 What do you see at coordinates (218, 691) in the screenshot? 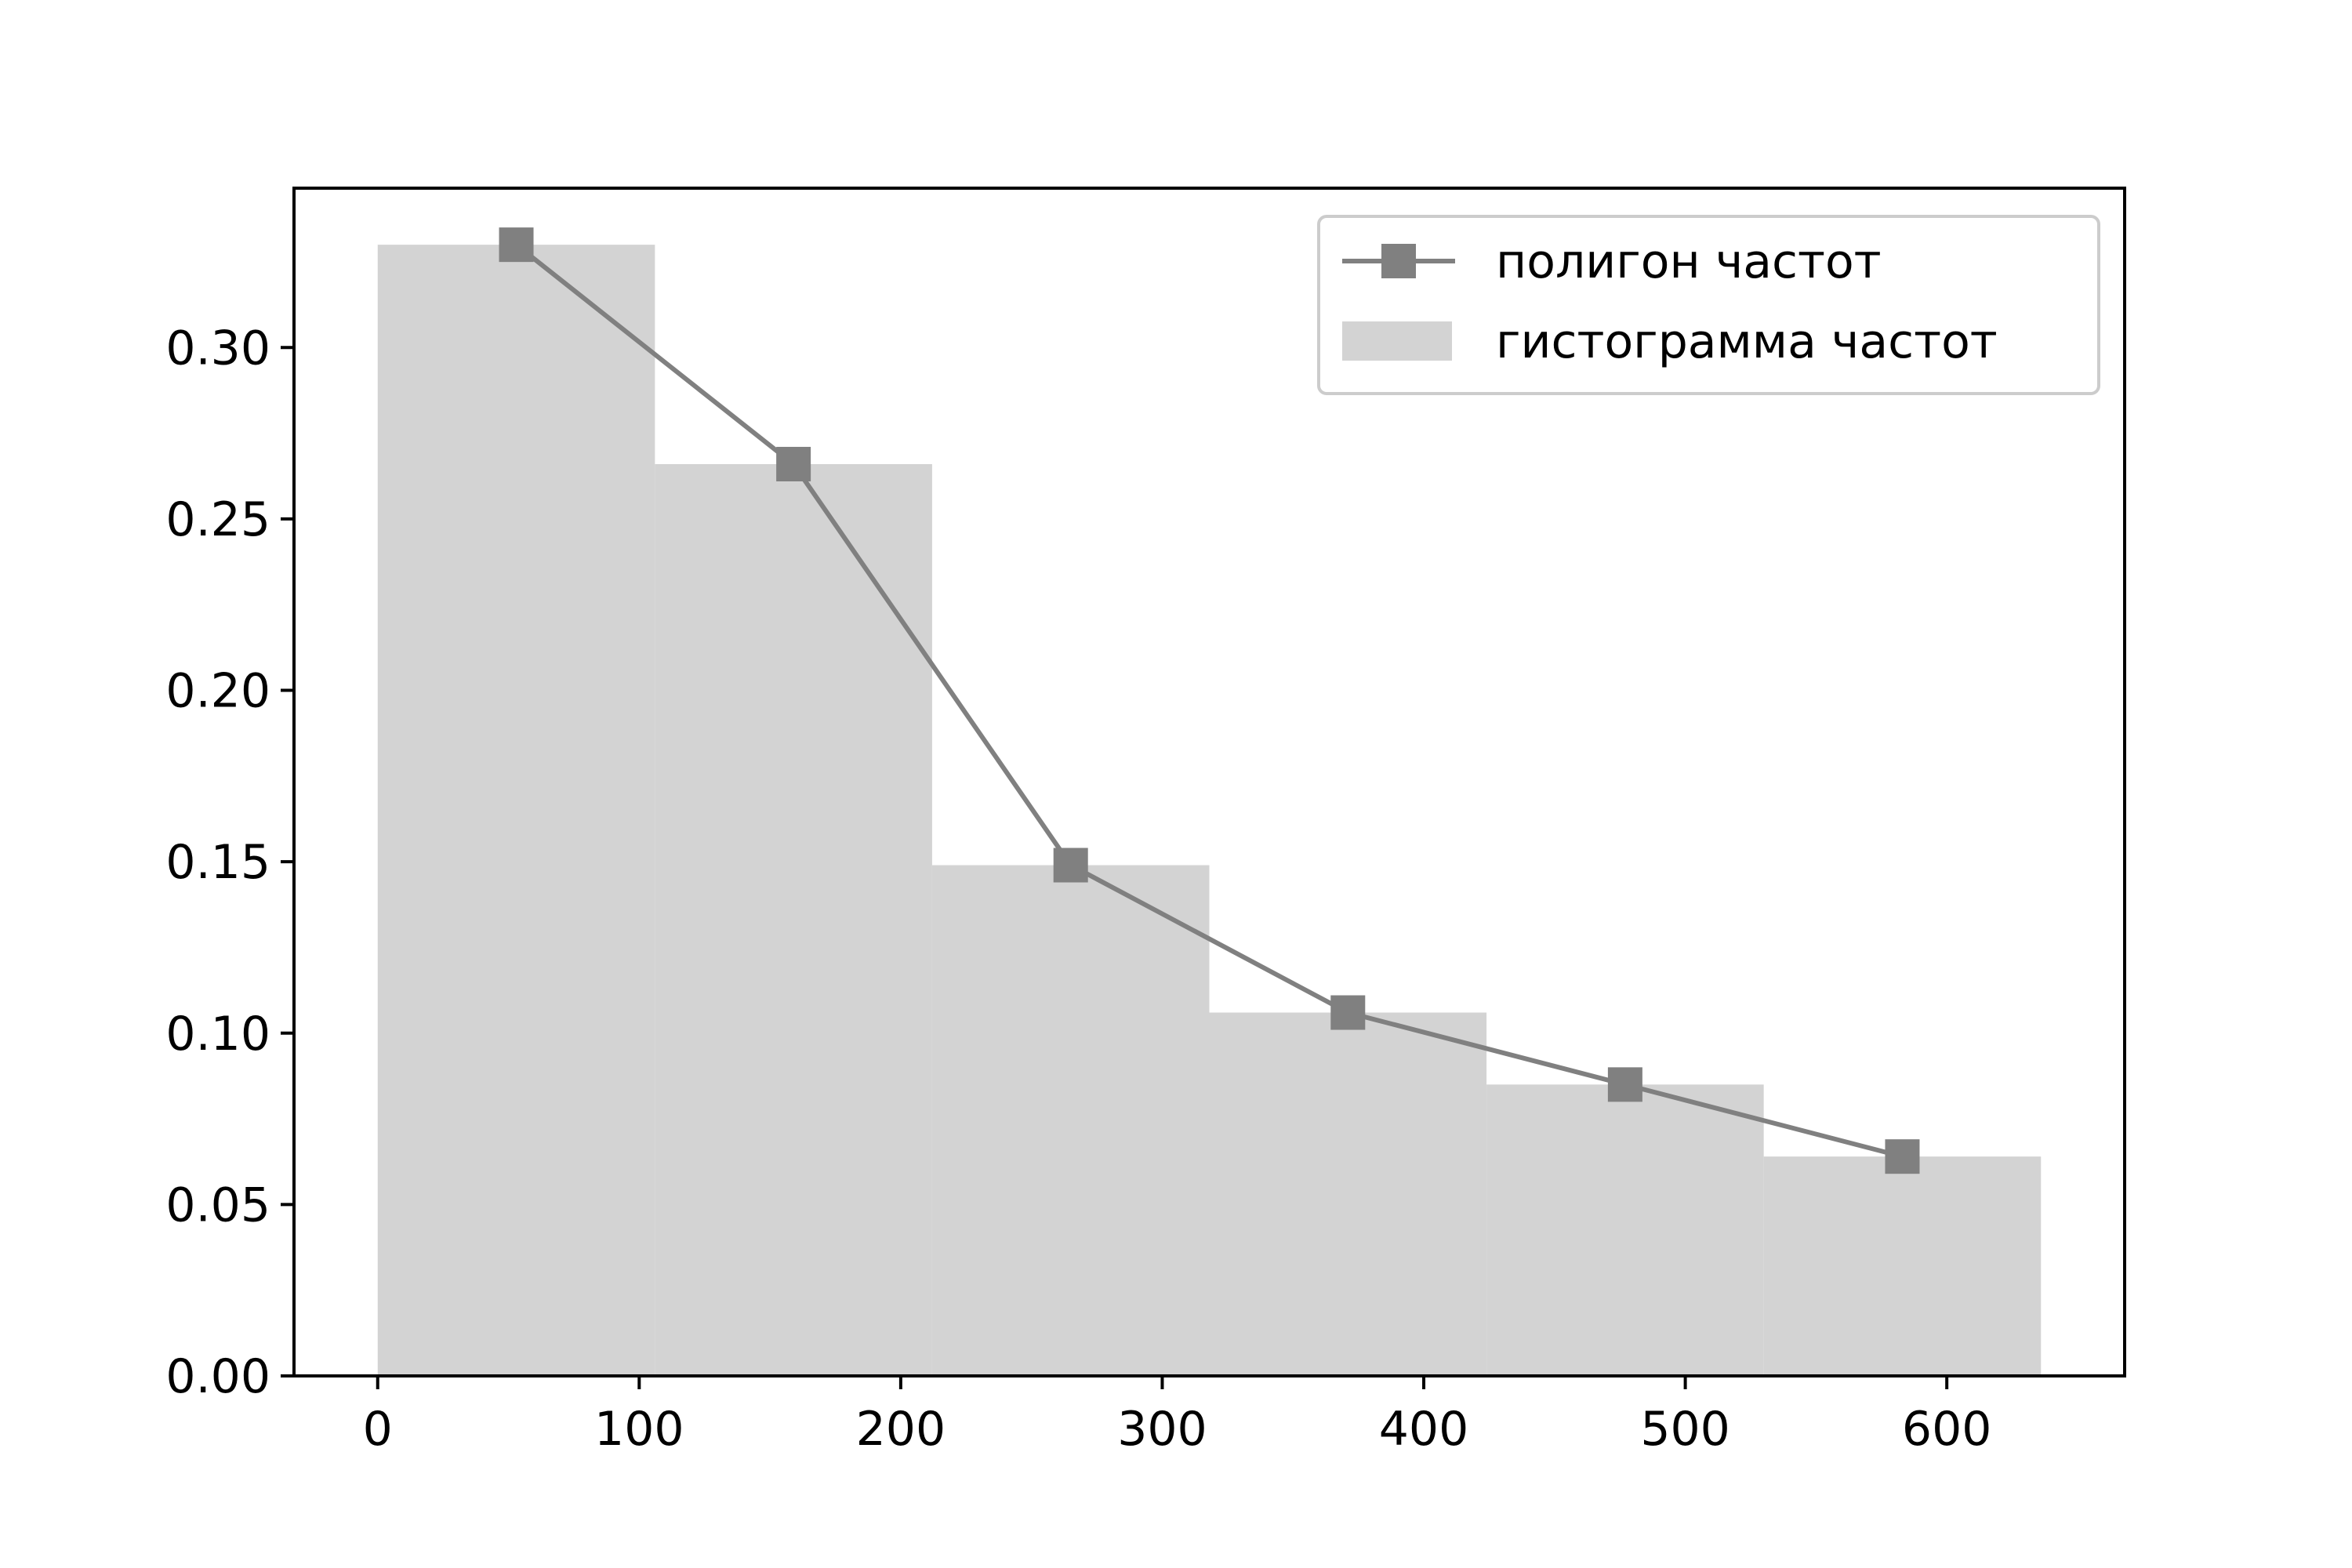
I see `y-tick-label: 0.20` at bounding box center [218, 691].